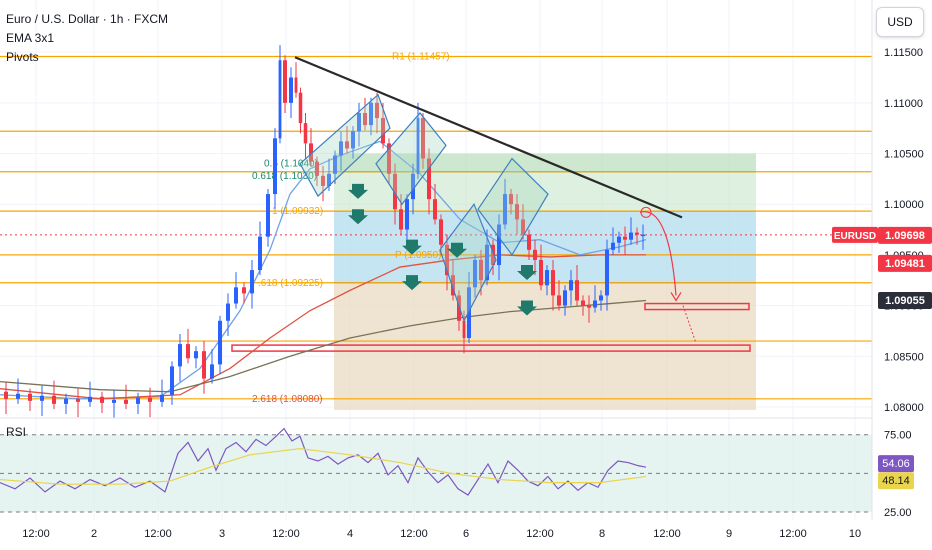 The image size is (932, 550). I want to click on x-tick-label: 2, so click(94, 534).